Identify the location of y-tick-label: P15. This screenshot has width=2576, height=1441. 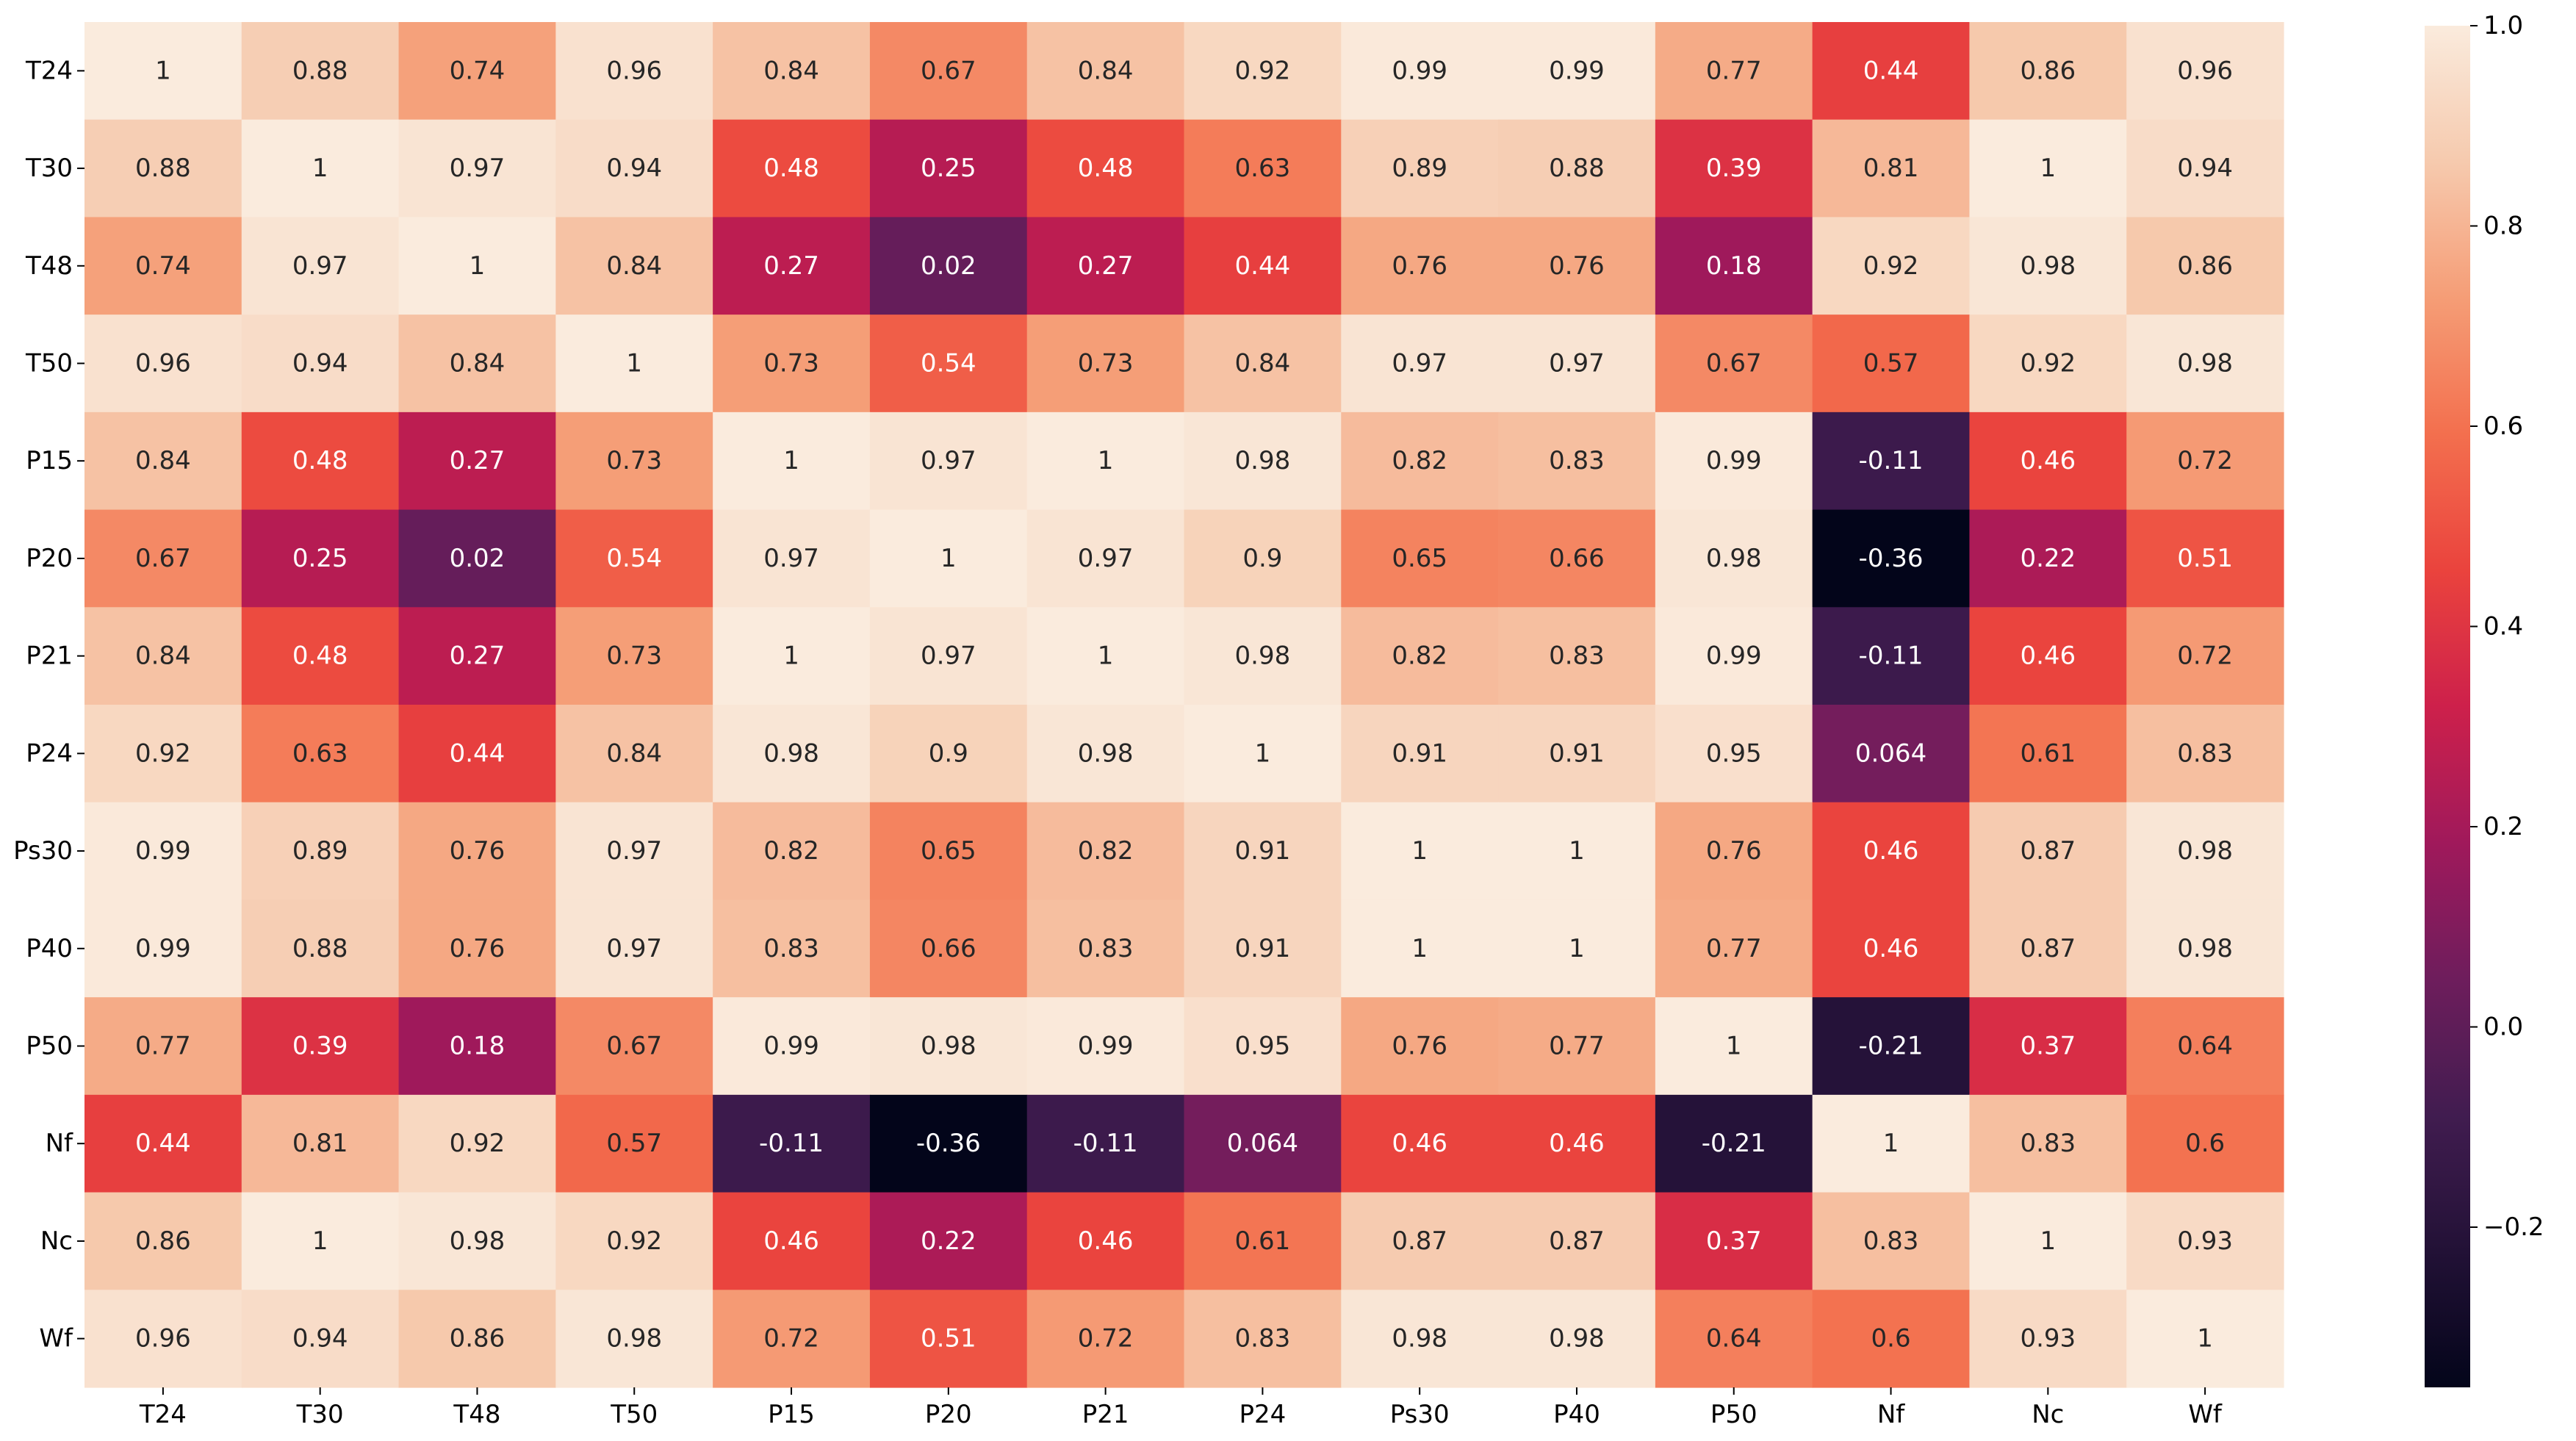
(49, 460).